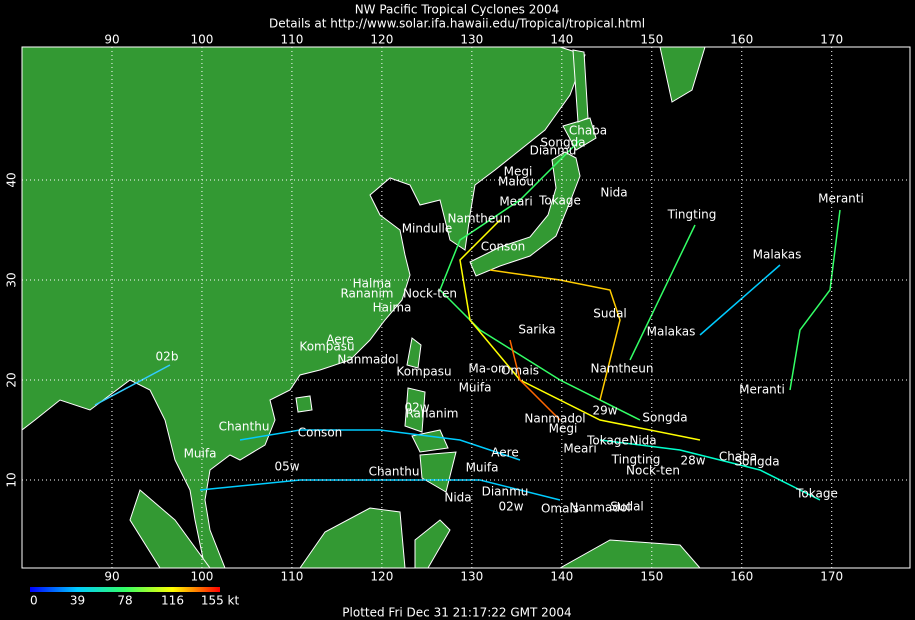 The width and height of the screenshot is (915, 620). Describe the element at coordinates (124, 601) in the screenshot. I see `colorbar-label: 78` at that location.